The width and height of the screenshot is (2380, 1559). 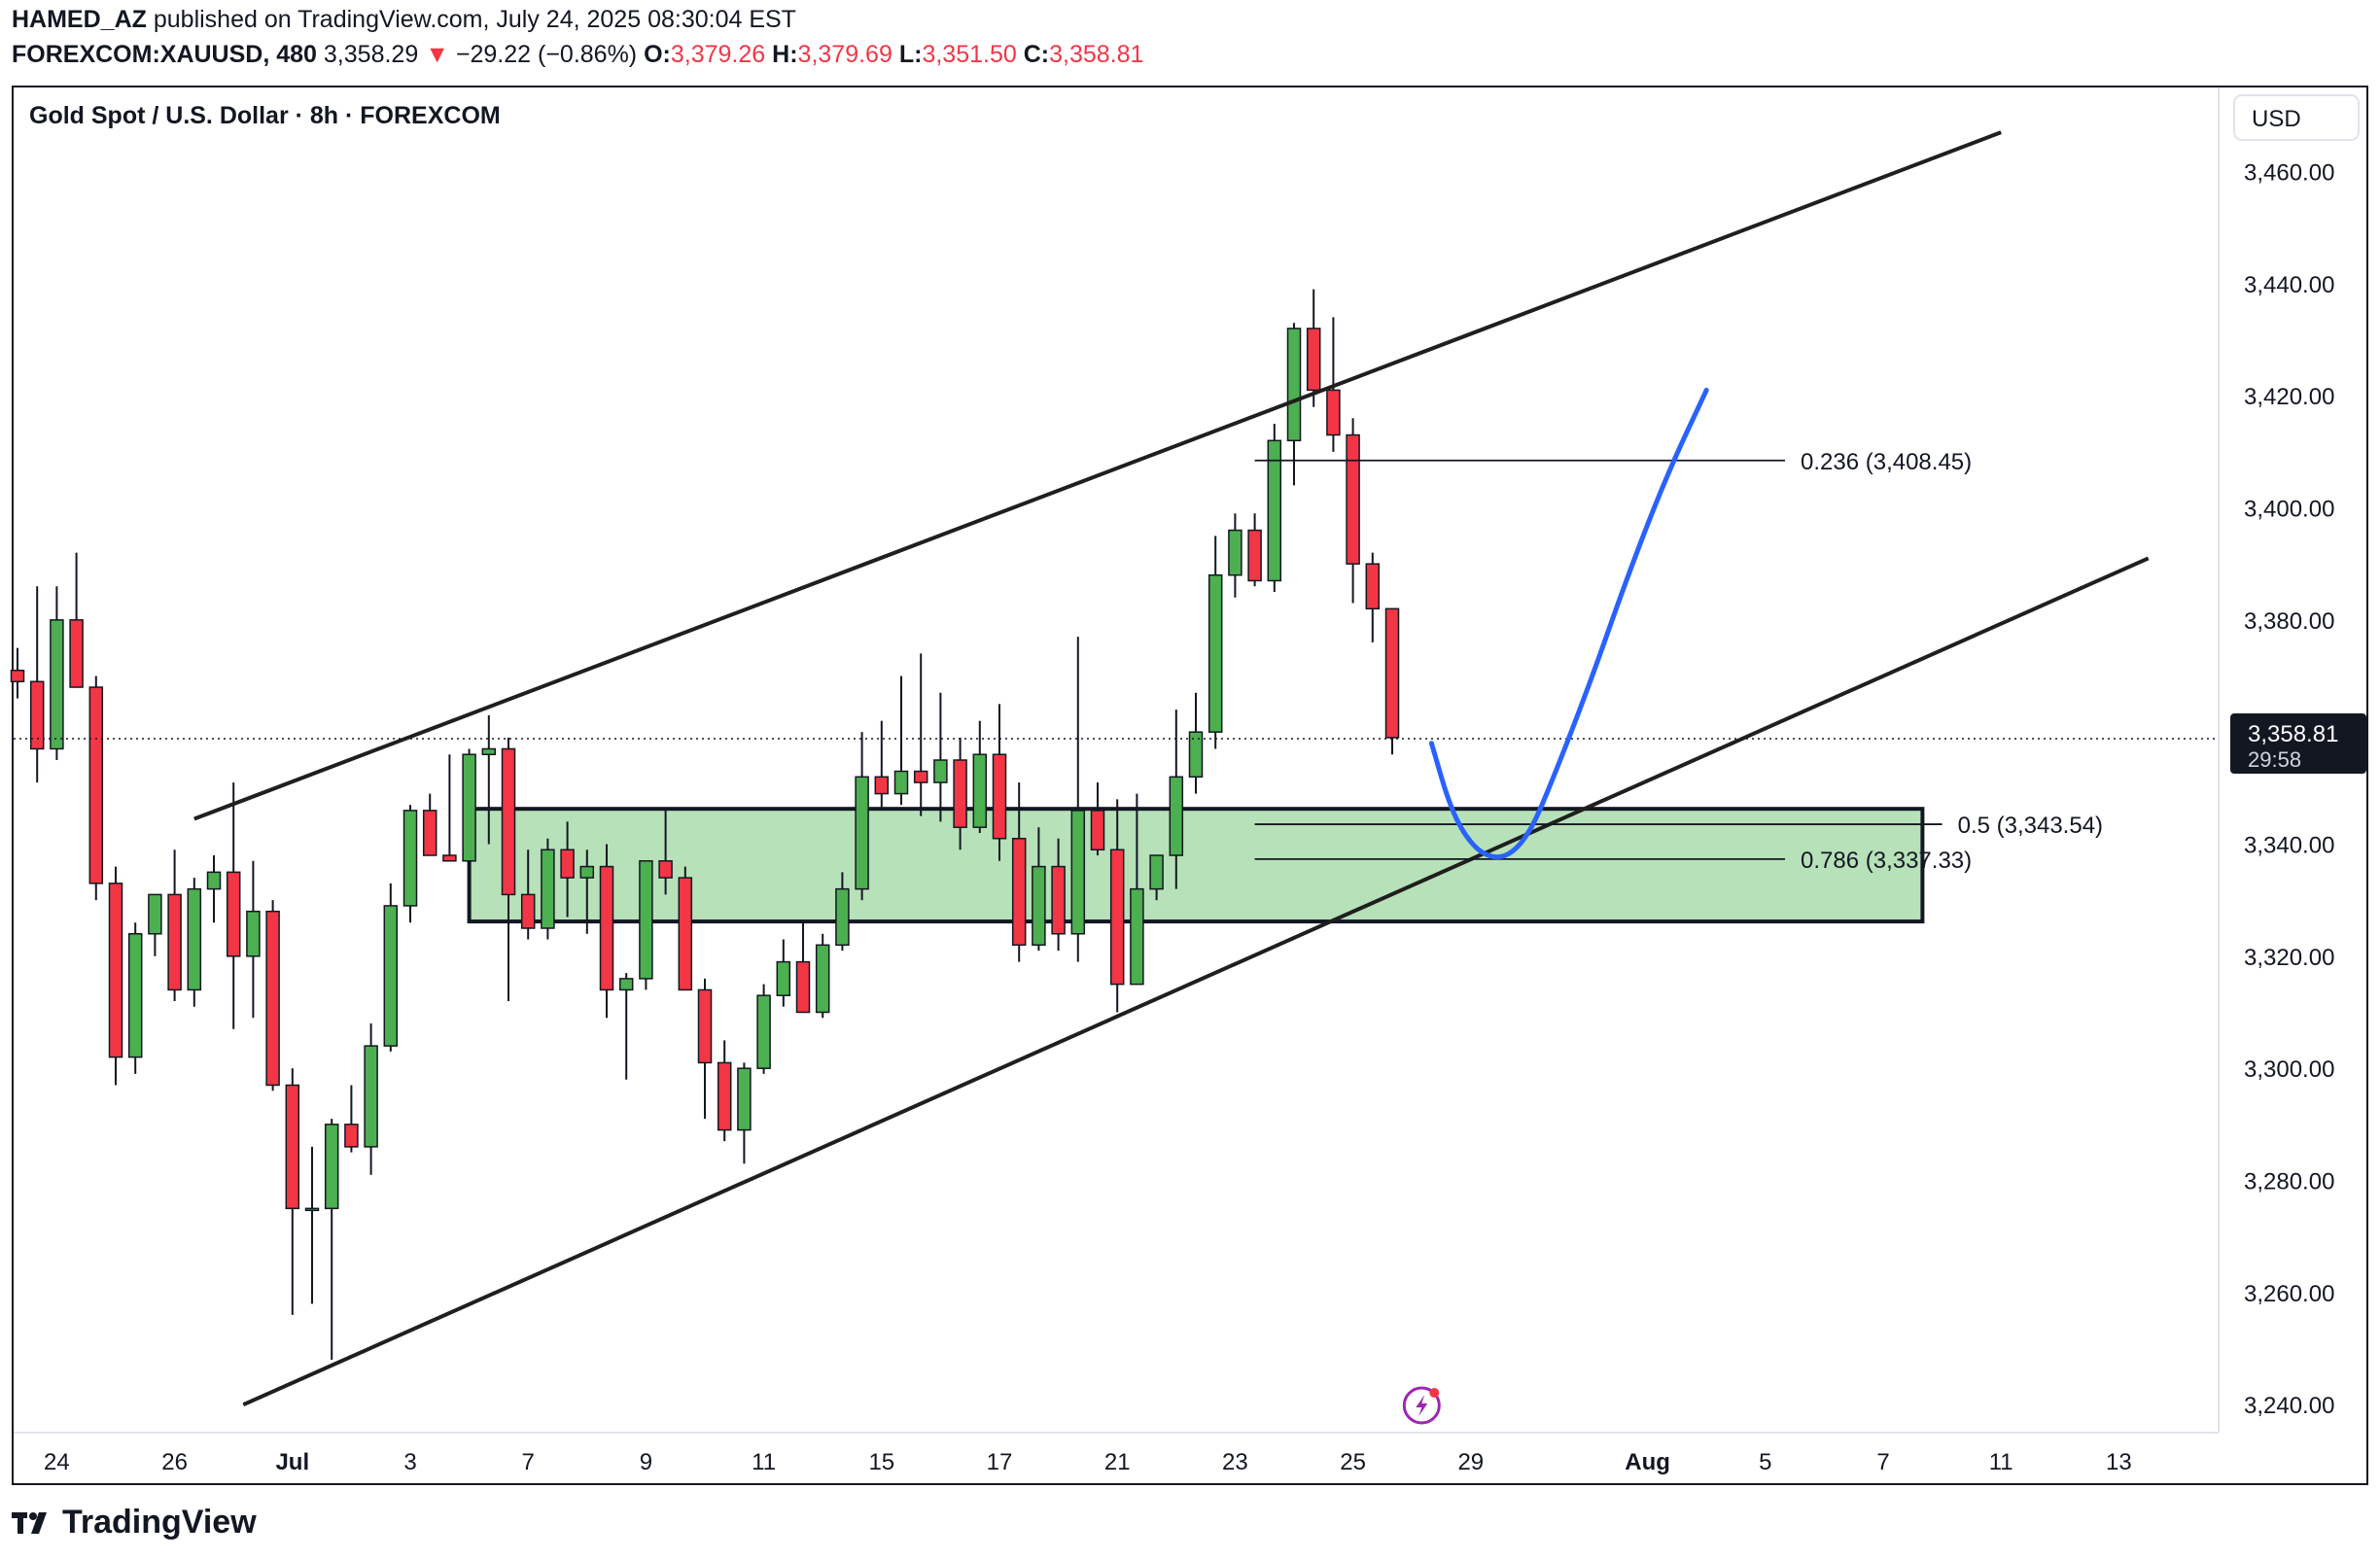 What do you see at coordinates (1765, 1462) in the screenshot?
I see `time-tick-label: 5` at bounding box center [1765, 1462].